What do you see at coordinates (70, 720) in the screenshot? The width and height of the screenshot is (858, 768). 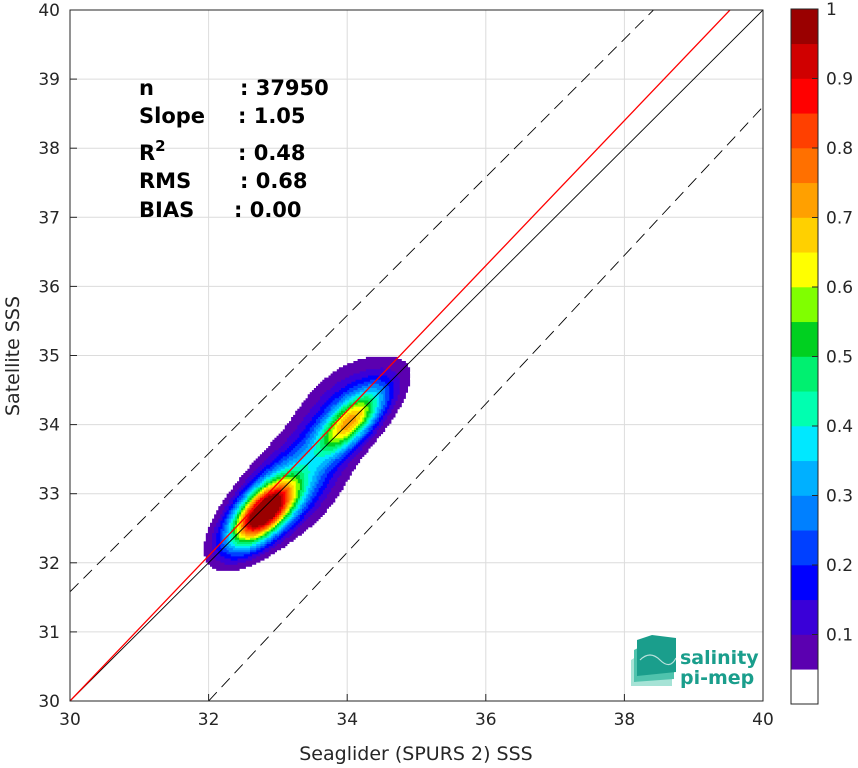 I see `x-tick-label: 30` at bounding box center [70, 720].